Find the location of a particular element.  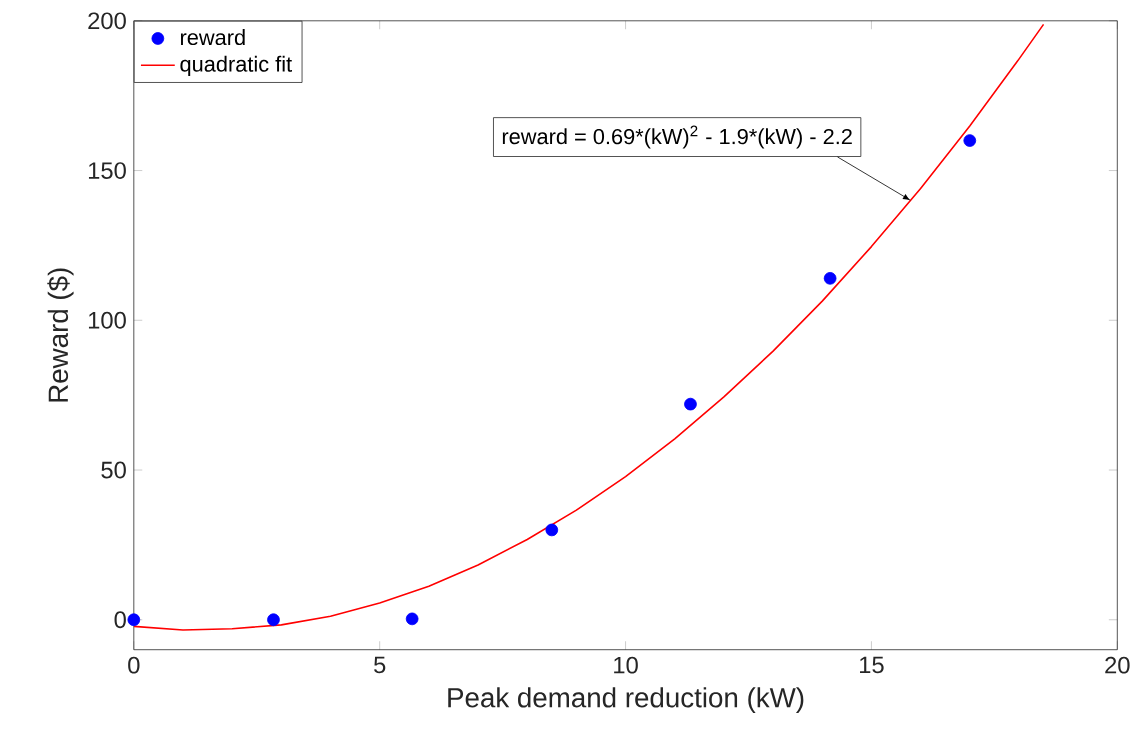

x-tick-label: 0 is located at coordinates (134, 665).